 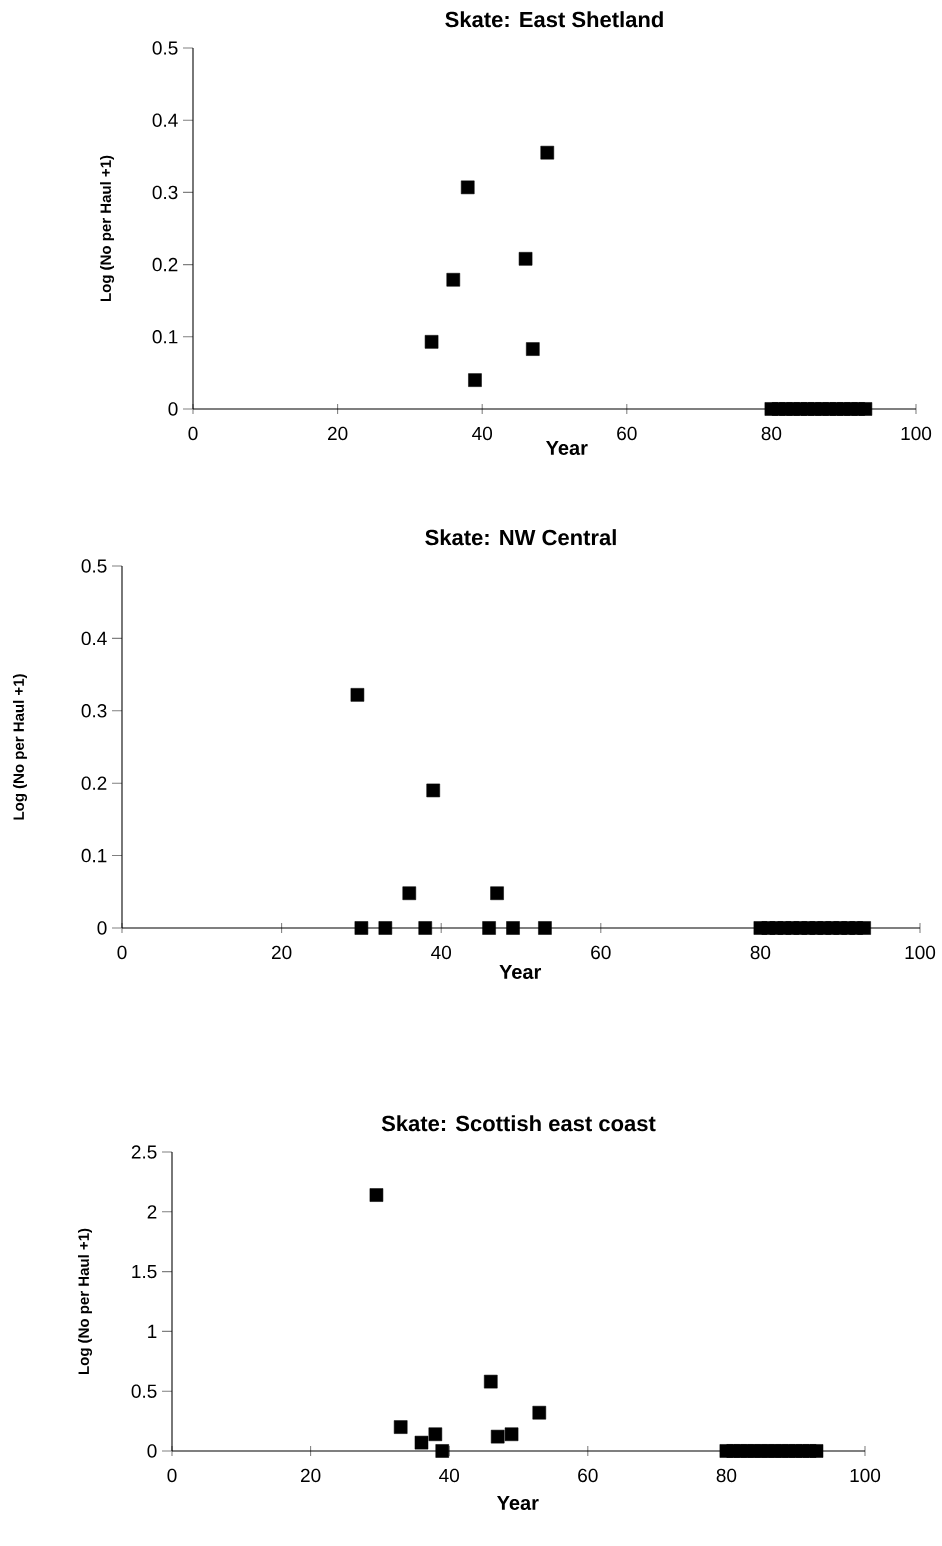 I want to click on y-tick-label: 2.5, so click(x=144, y=1152).